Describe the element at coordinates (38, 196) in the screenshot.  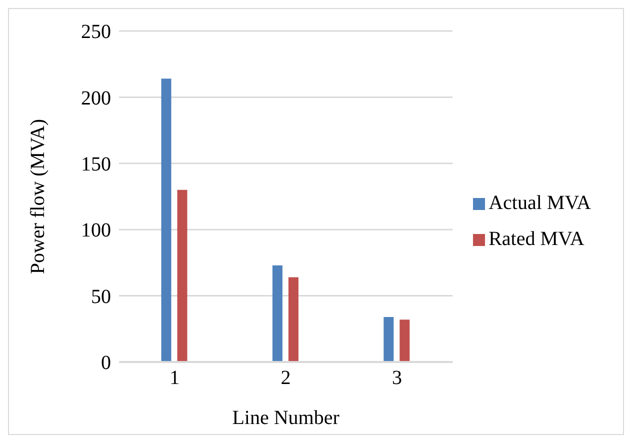
I see `y-axis-title: Power flow (MVA)` at that location.